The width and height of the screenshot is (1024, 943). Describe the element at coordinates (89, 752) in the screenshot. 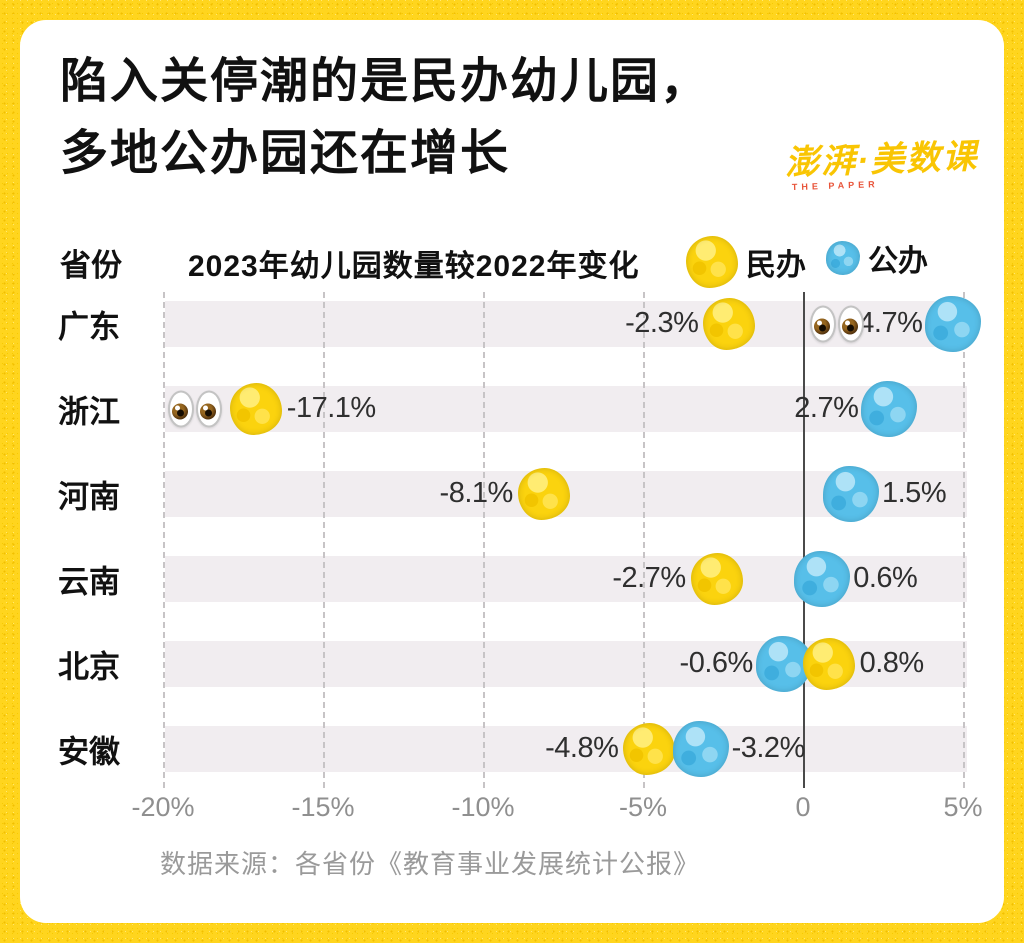

I see `row-label-安徽: 安徽` at that location.